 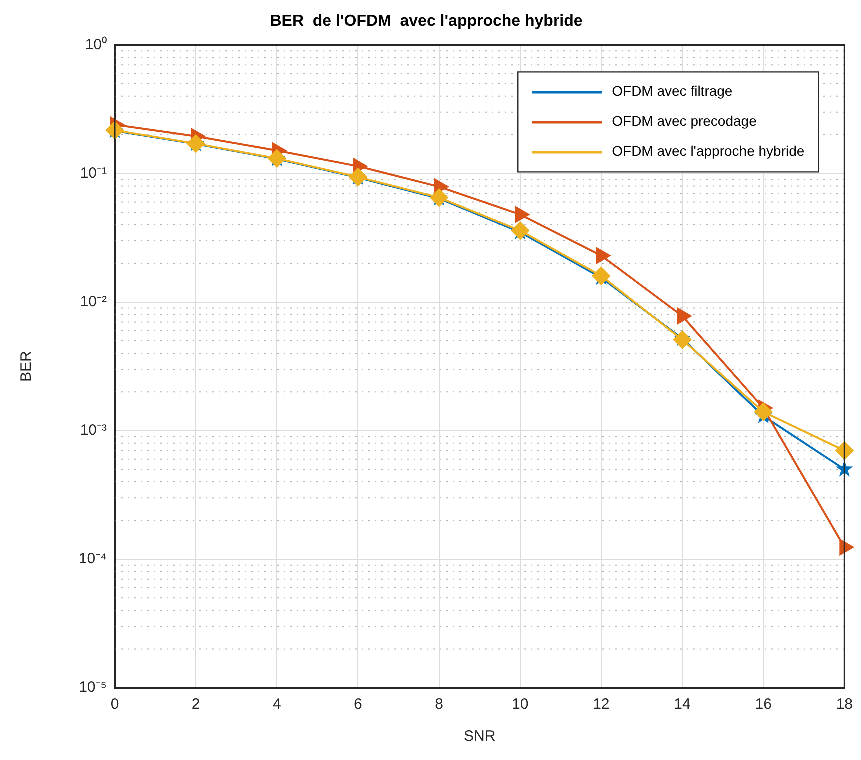 What do you see at coordinates (93, 687) in the screenshot?
I see `y-tick-label: 10⁻⁵` at bounding box center [93, 687].